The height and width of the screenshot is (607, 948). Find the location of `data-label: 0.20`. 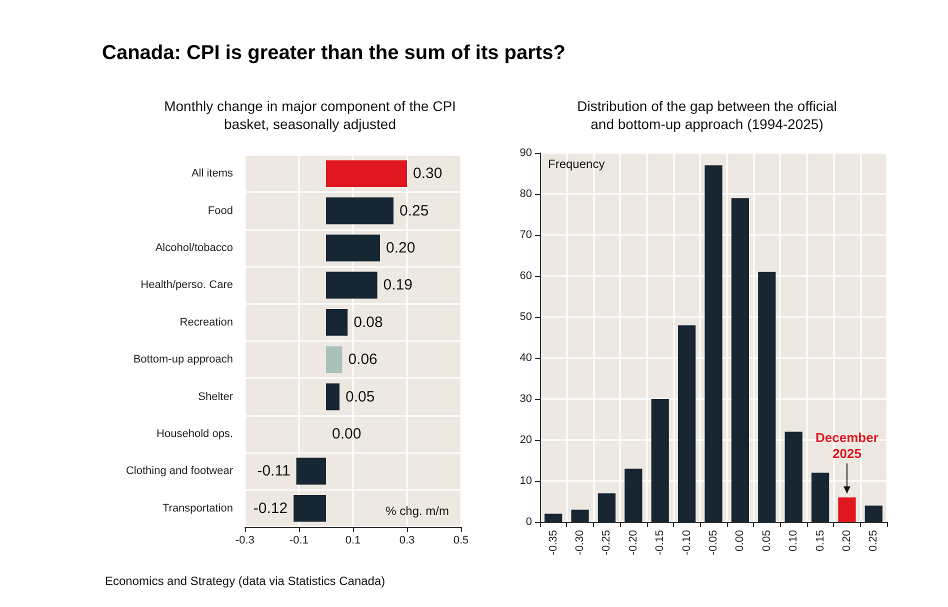

data-label: 0.20 is located at coordinates (401, 248).